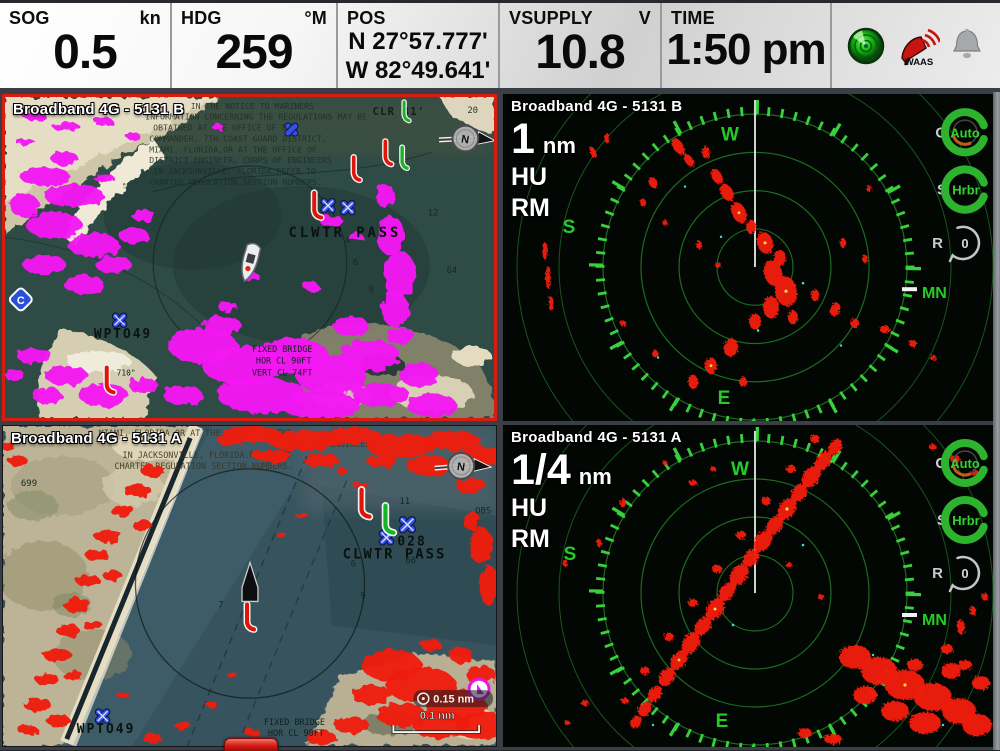  I want to click on orientation-mode: HU, so click(529, 508).